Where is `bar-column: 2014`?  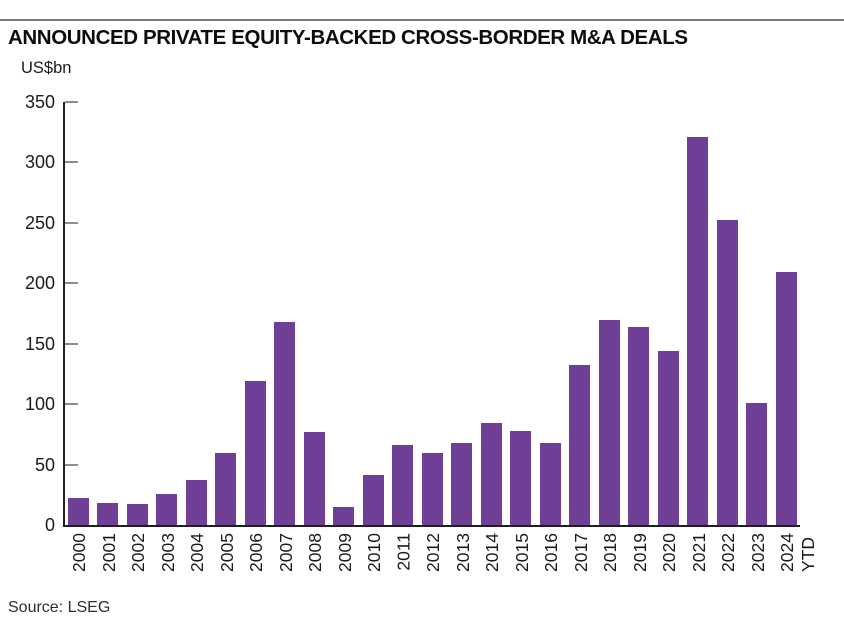
bar-column: 2014 is located at coordinates (491, 337).